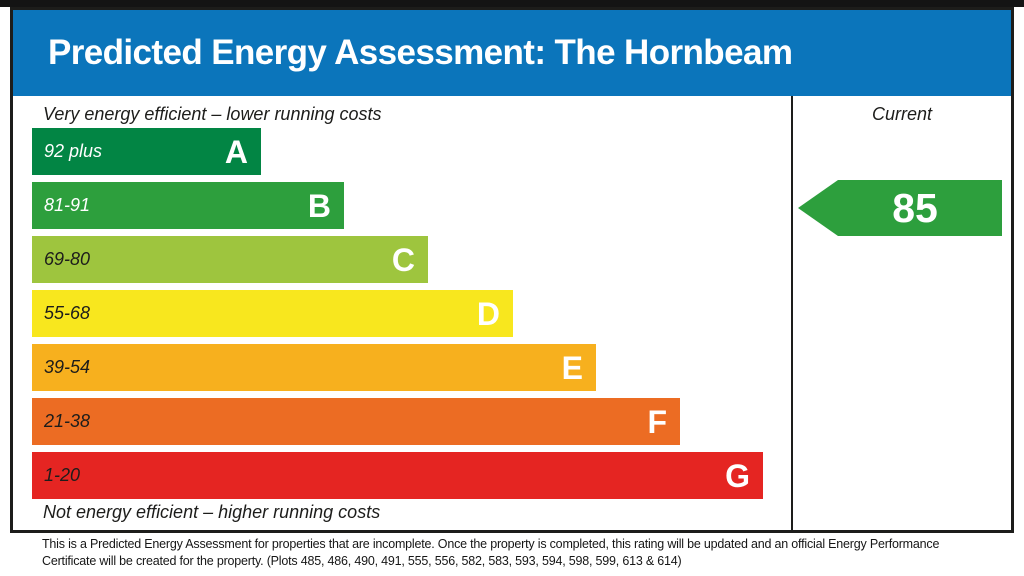 The width and height of the screenshot is (1024, 576). I want to click on epc-band-C: 69-80 C, so click(230, 259).